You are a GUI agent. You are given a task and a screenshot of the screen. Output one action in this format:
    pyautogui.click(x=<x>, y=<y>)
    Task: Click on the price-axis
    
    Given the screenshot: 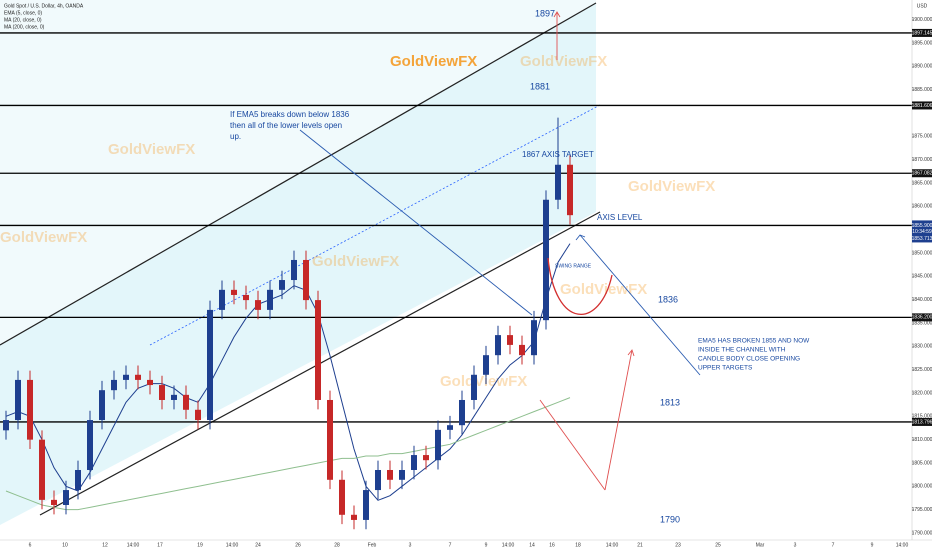 What is the action you would take?
    pyautogui.click(x=922, y=275)
    